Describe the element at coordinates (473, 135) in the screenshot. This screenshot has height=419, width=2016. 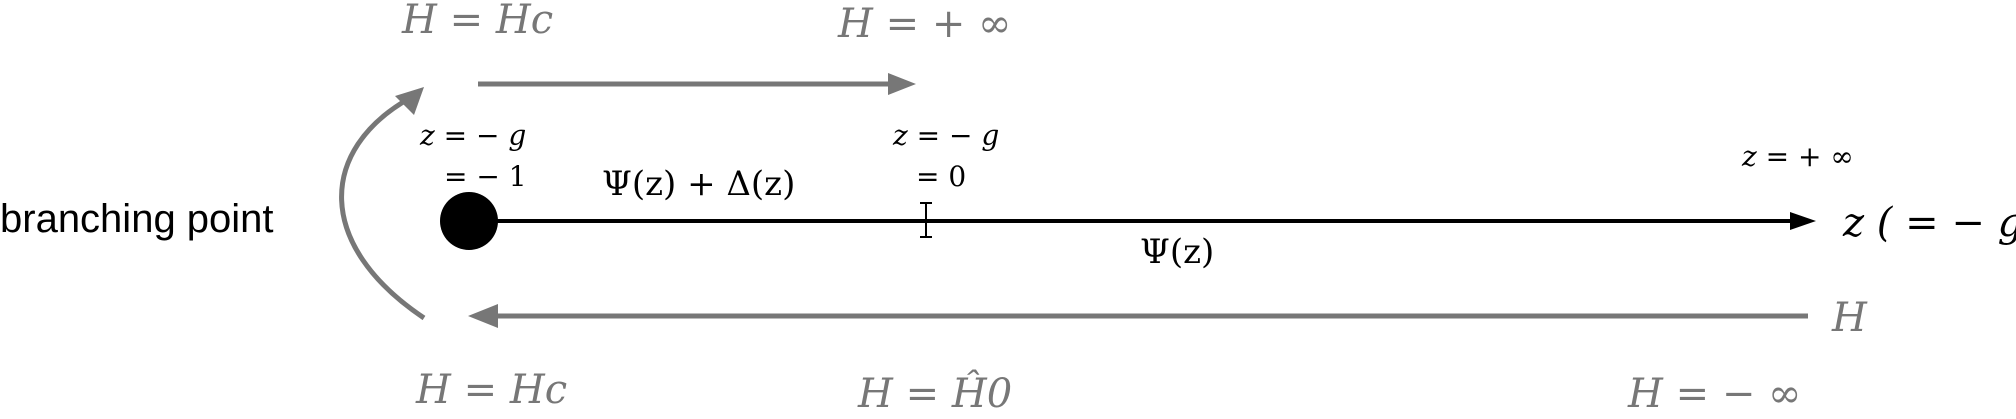
I see `z-eq-minus-g-left-label: z = − g` at that location.